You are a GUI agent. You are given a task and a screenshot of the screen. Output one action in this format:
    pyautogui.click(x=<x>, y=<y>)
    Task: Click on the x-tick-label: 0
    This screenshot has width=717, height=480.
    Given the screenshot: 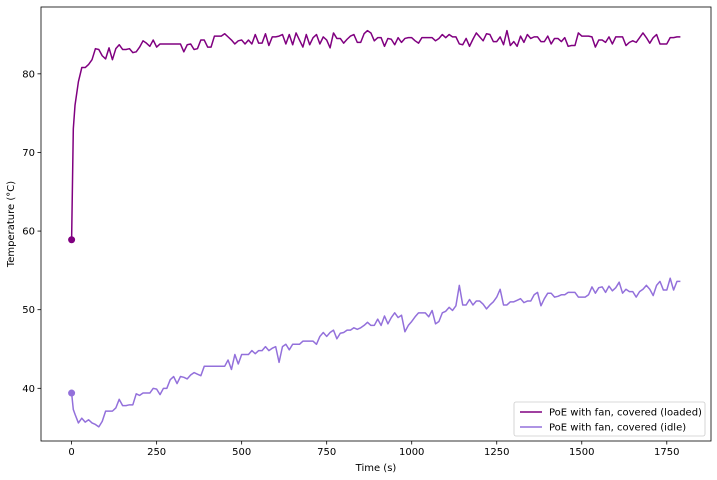 What is the action you would take?
    pyautogui.click(x=71, y=452)
    